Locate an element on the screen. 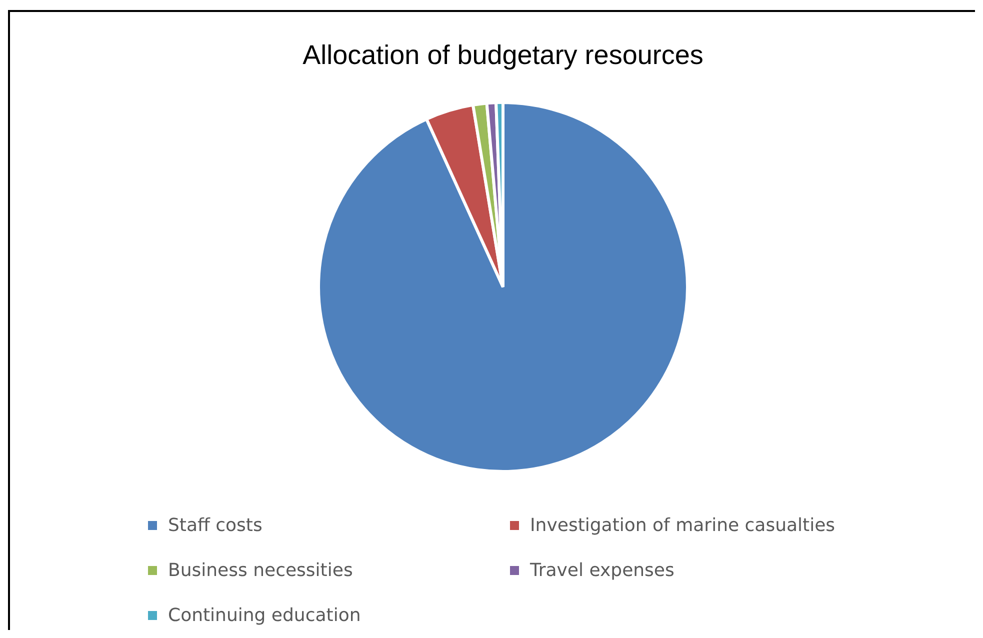 The width and height of the screenshot is (983, 638). chart-title: Allocation of budgetary resources is located at coordinates (503, 55).